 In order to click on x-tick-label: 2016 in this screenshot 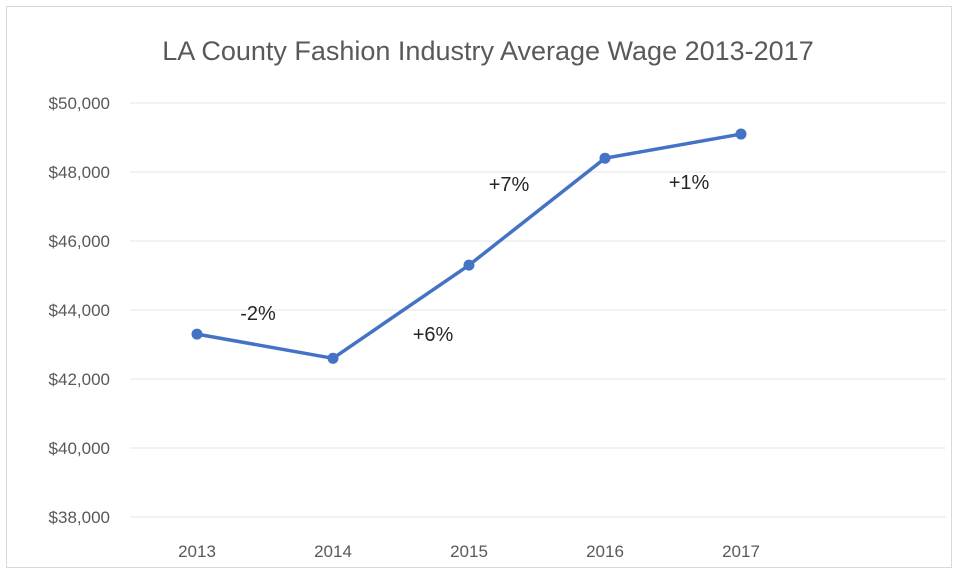, I will do `click(605, 551)`.